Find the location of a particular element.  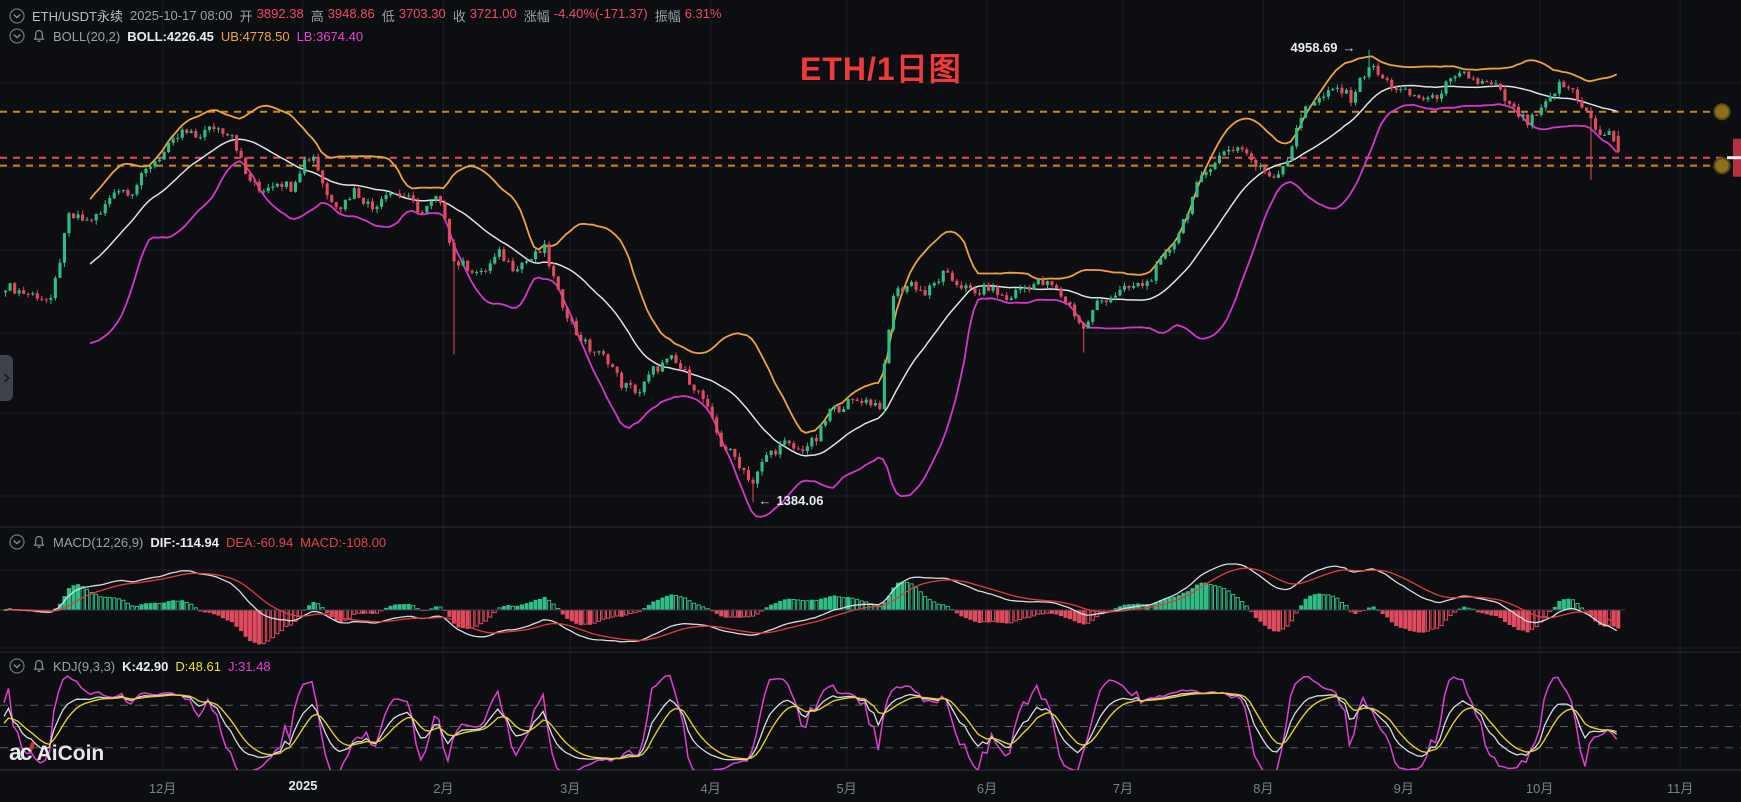

change-label: 涨幅 is located at coordinates (536, 16).